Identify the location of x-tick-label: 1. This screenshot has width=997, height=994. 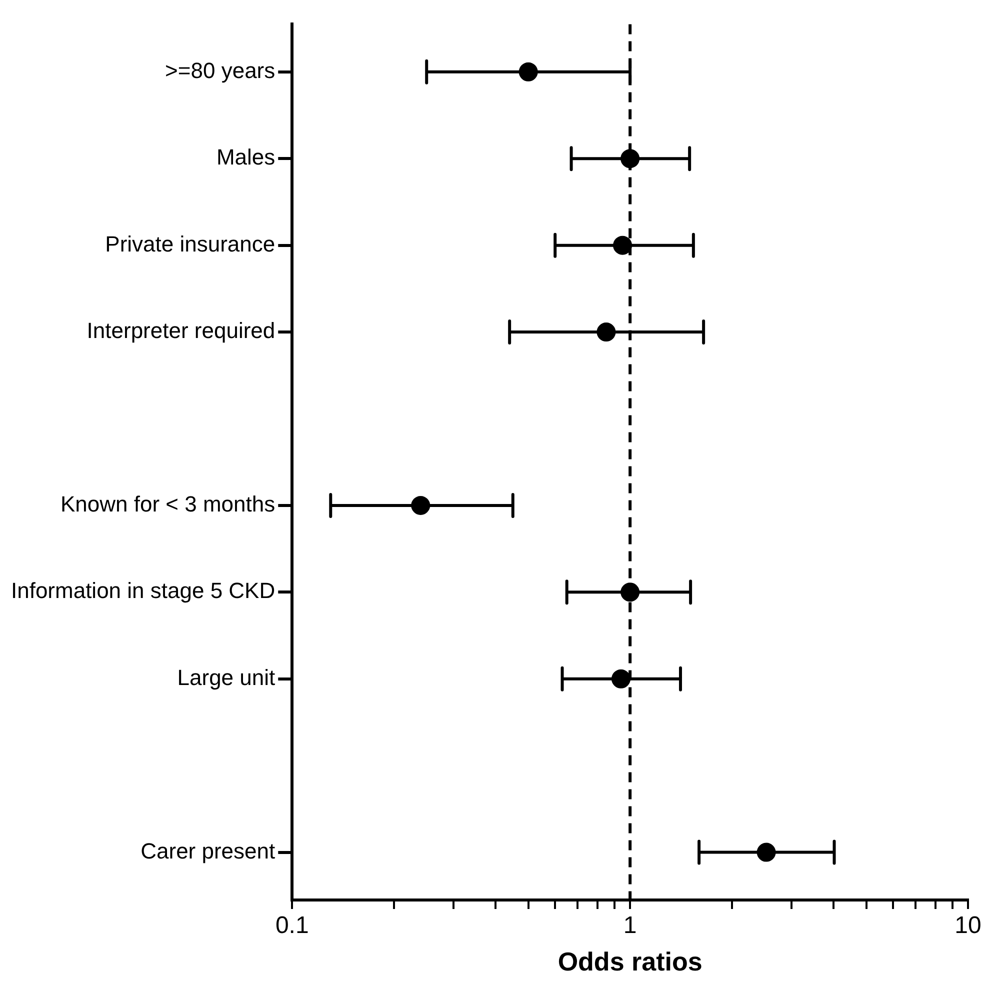
(630, 926).